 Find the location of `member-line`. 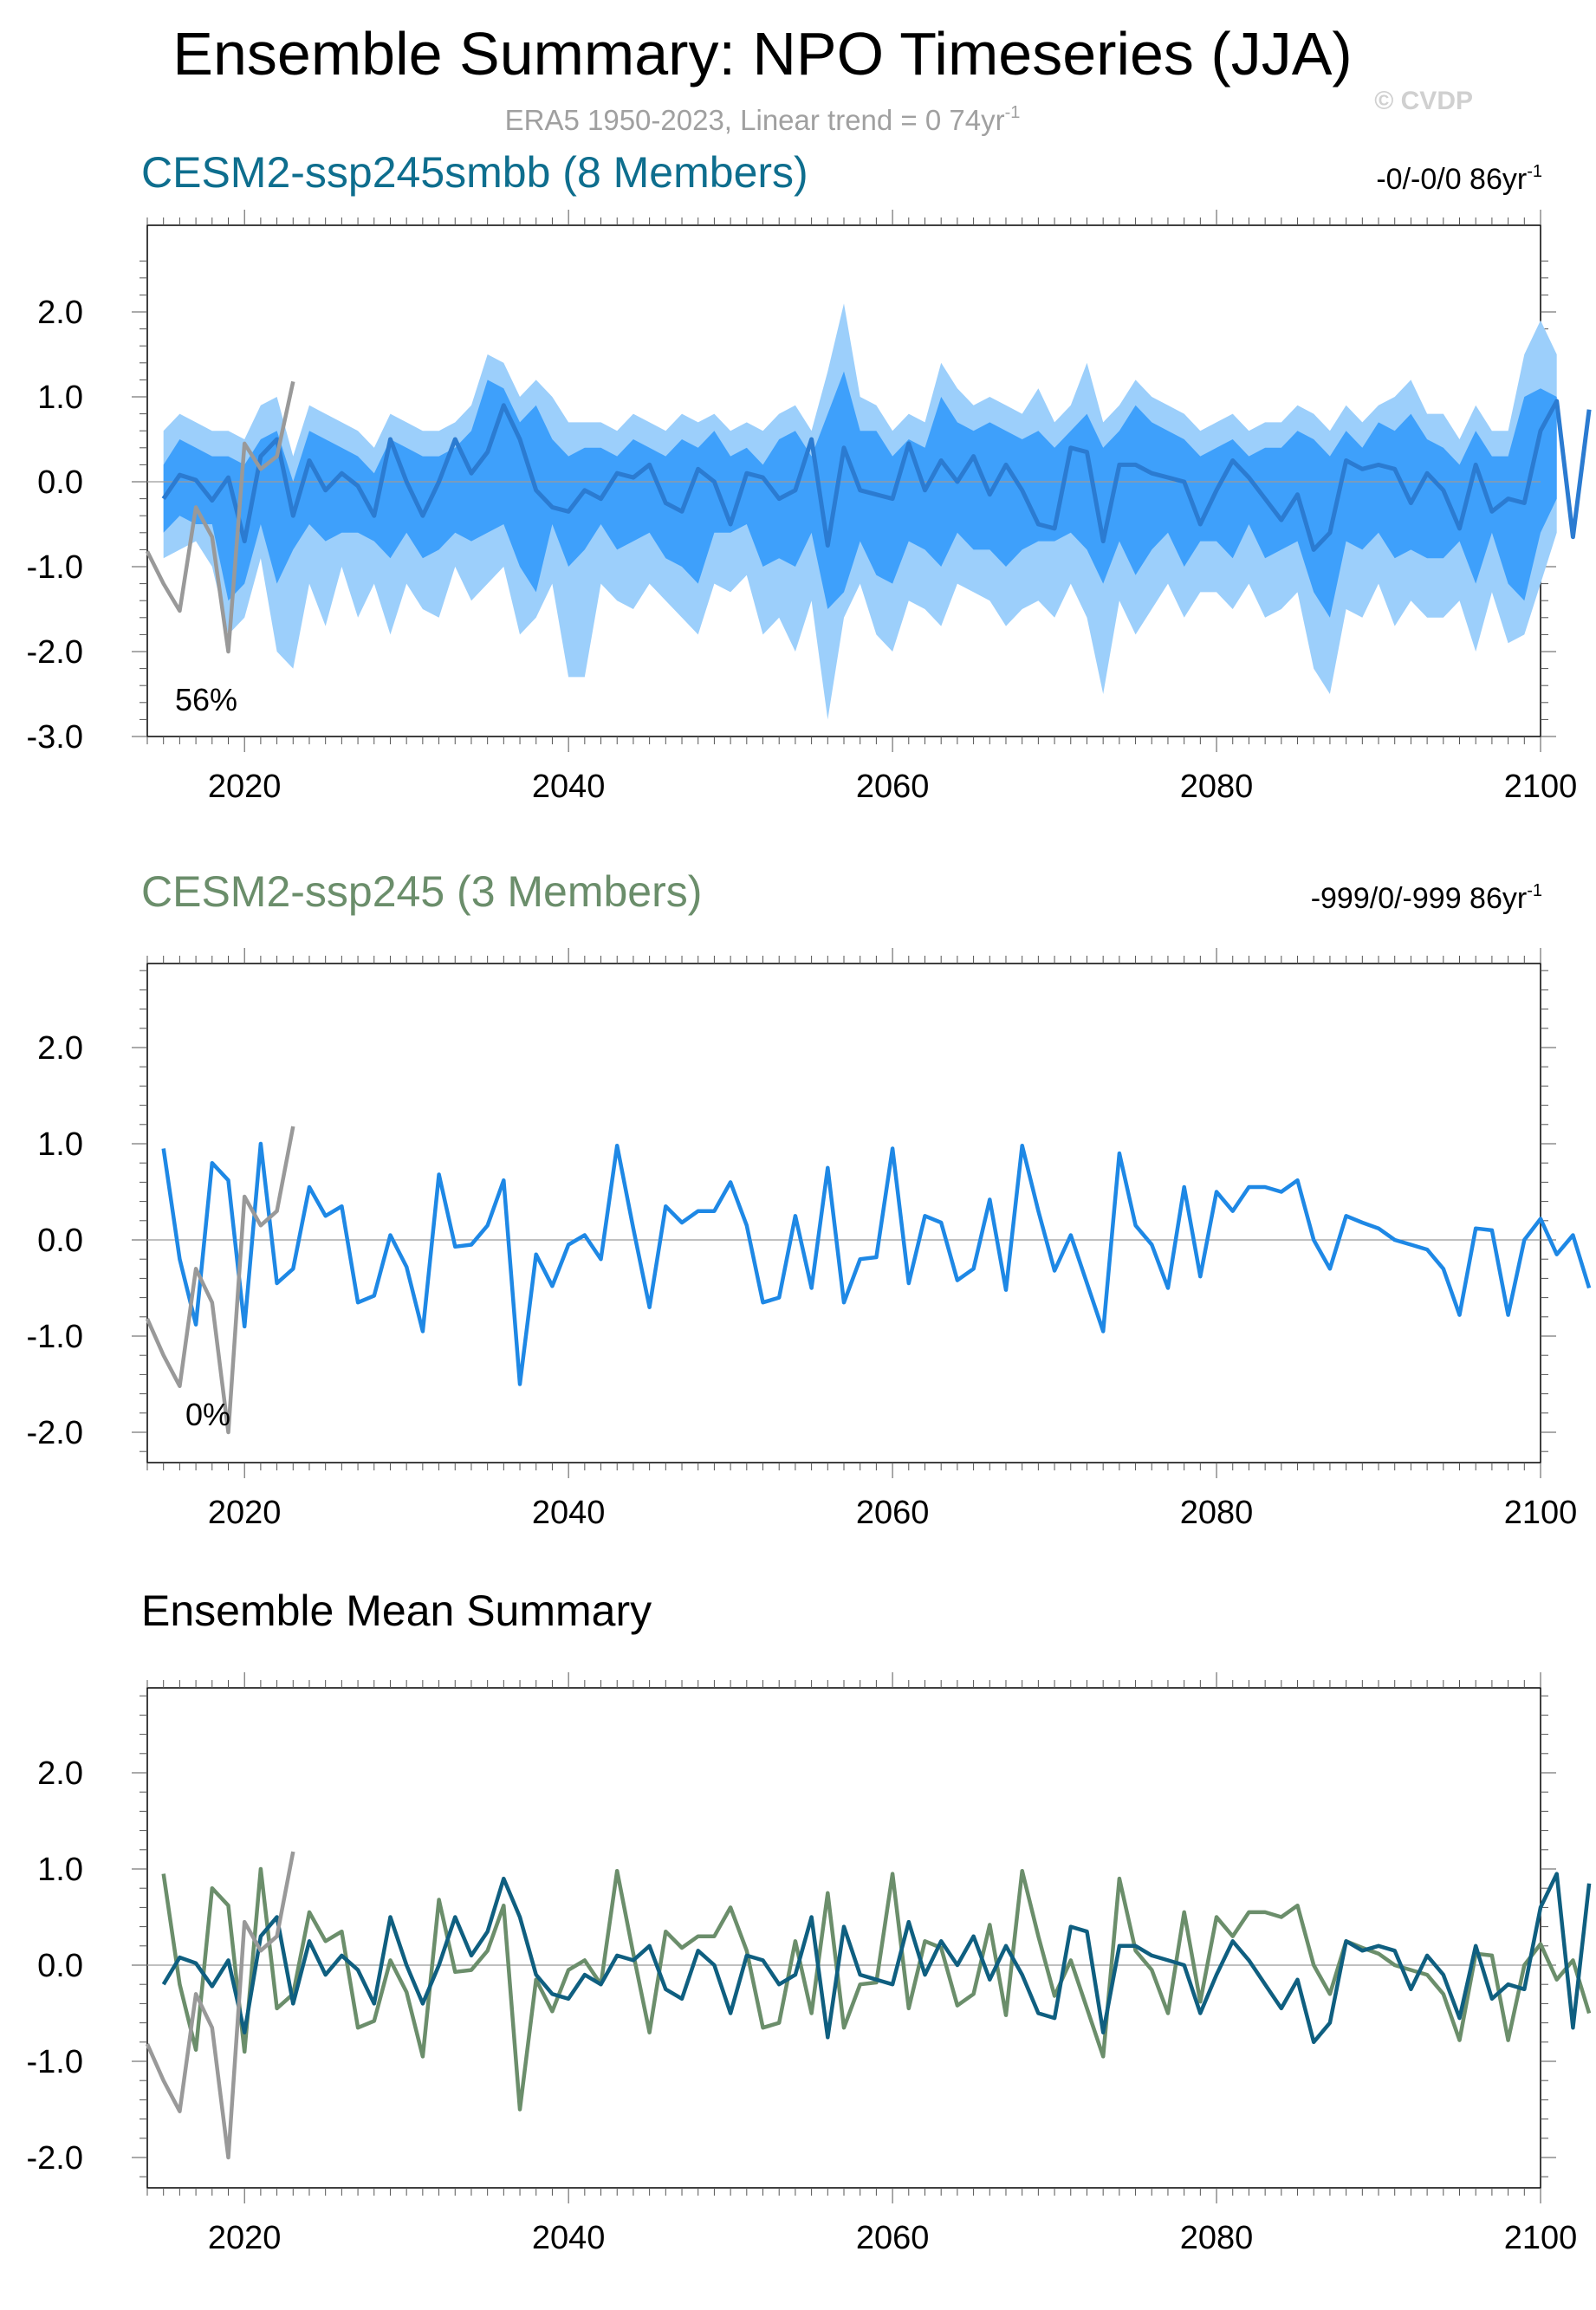

member-line is located at coordinates (876, 1263).